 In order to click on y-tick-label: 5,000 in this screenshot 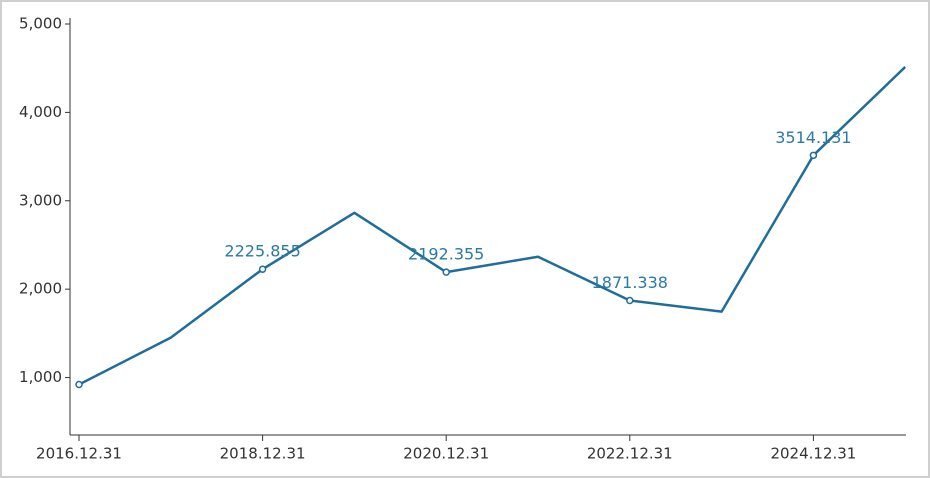, I will do `click(40, 24)`.